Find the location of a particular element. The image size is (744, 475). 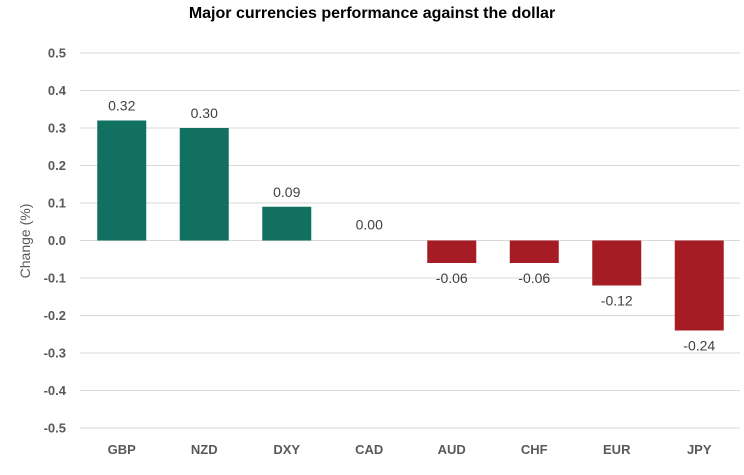

bar-gbp is located at coordinates (122, 180).